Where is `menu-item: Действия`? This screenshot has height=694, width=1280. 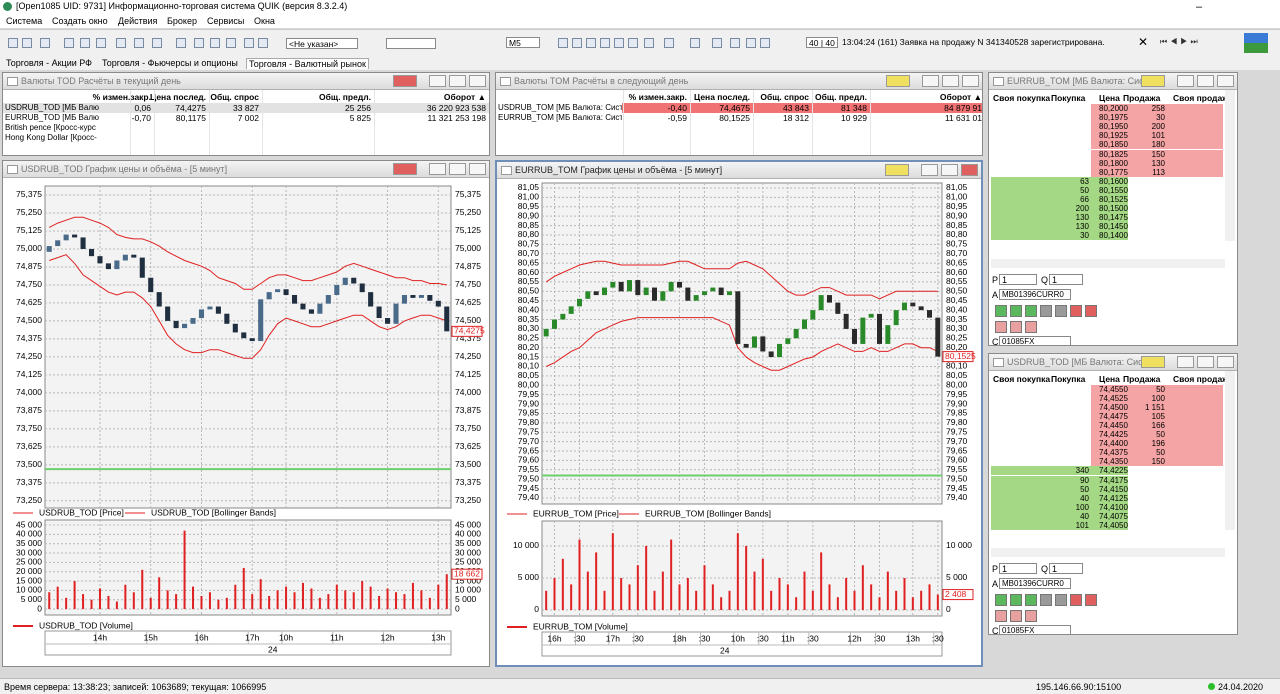
menu-item: Действия is located at coordinates (138, 21).